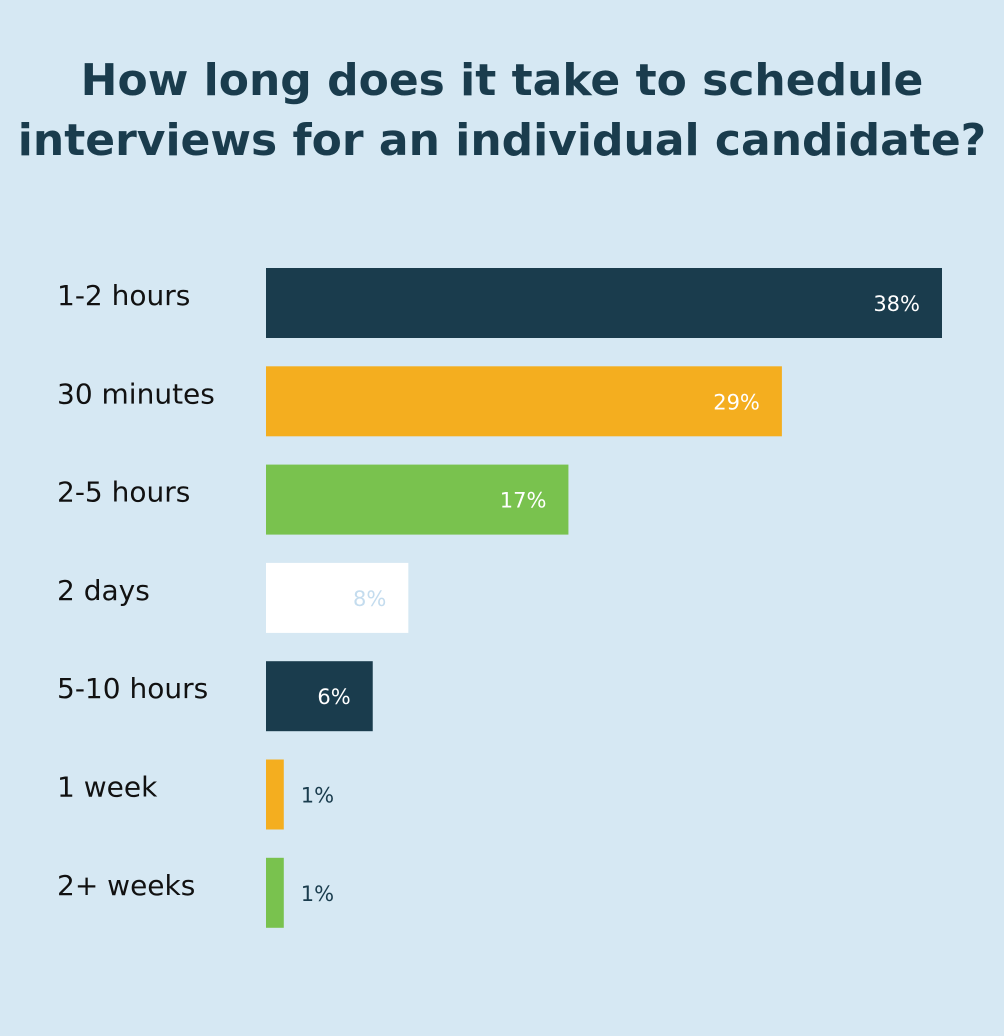 The width and height of the screenshot is (1004, 1036). I want to click on chart-title: interviews for an individual candidate?, so click(502, 140).